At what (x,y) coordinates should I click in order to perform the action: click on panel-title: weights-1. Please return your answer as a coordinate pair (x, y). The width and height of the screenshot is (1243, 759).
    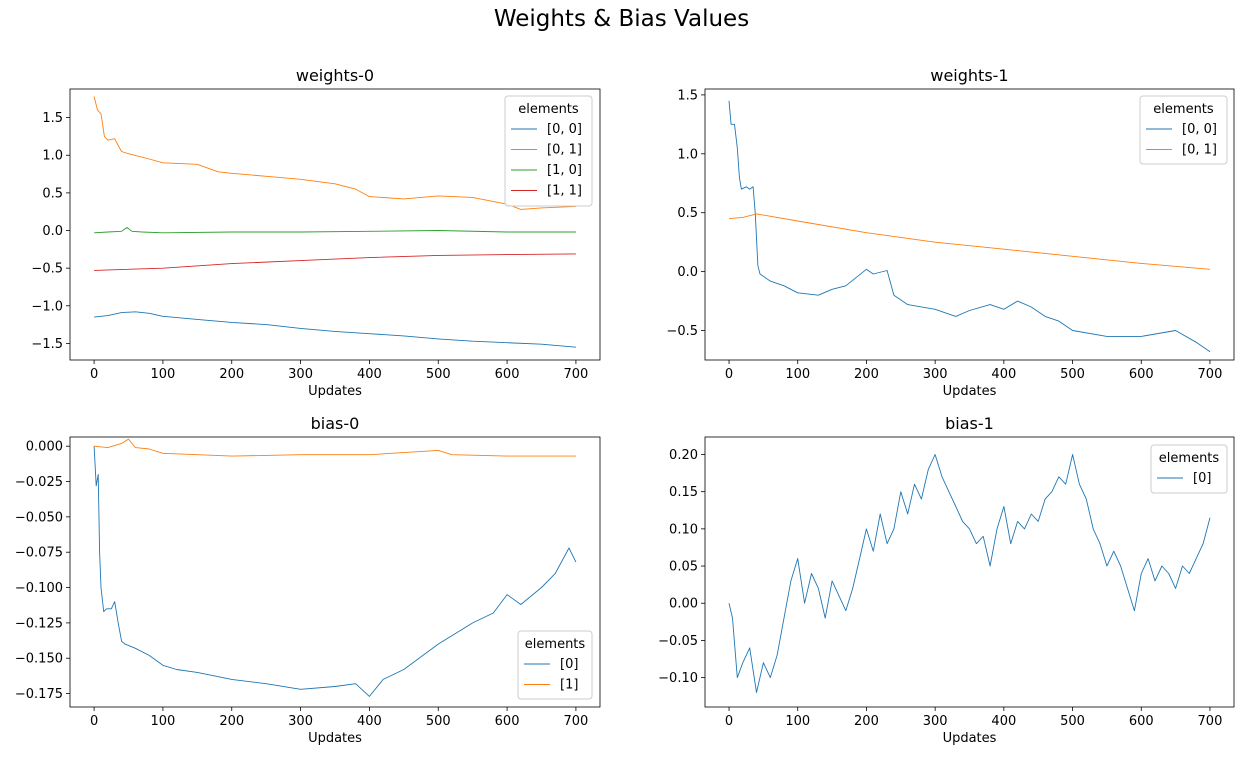
    Looking at the image, I should click on (969, 75).